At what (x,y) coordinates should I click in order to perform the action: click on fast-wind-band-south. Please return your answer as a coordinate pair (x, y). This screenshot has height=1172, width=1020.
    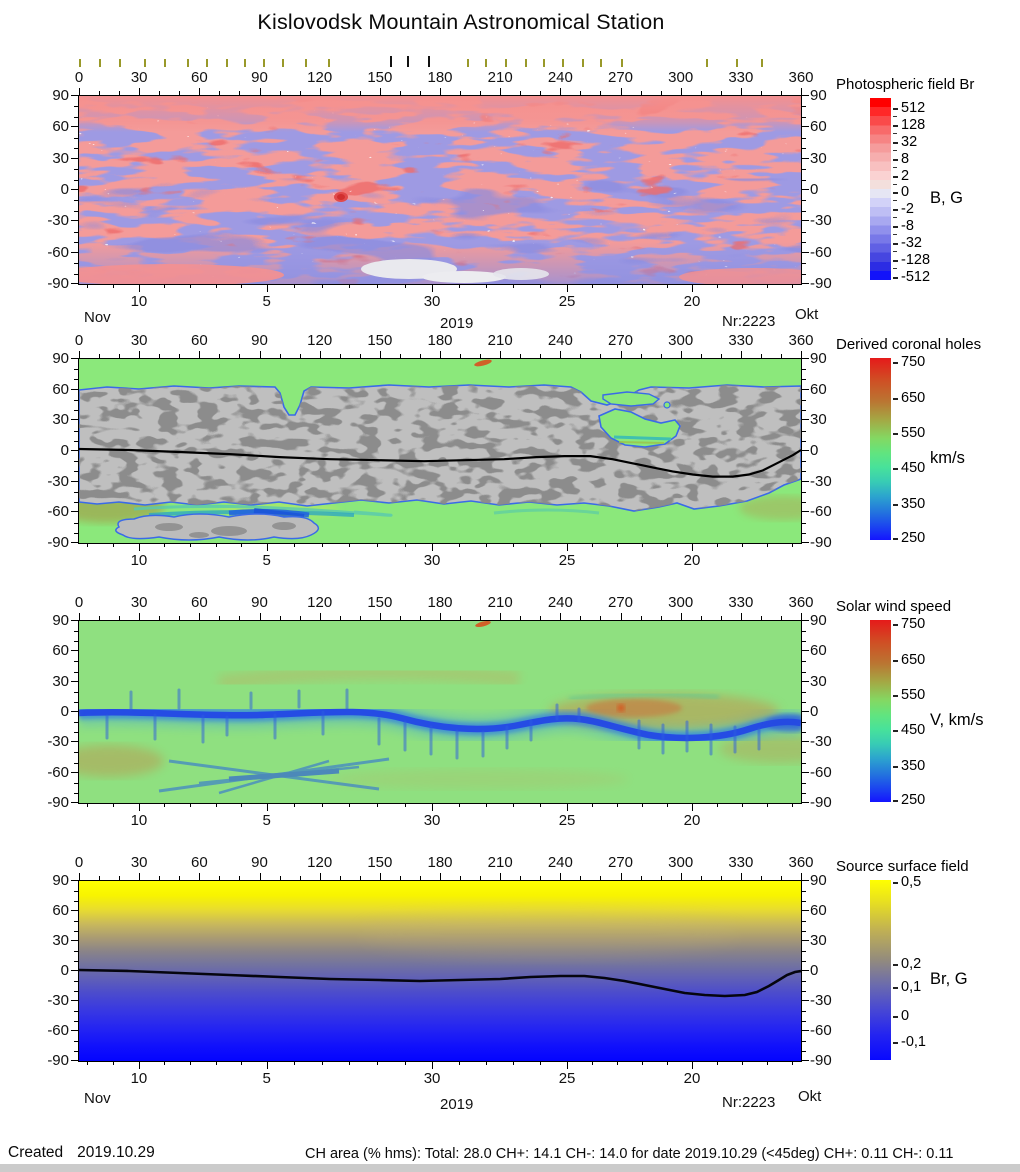
    Looking at the image, I should click on (479, 779).